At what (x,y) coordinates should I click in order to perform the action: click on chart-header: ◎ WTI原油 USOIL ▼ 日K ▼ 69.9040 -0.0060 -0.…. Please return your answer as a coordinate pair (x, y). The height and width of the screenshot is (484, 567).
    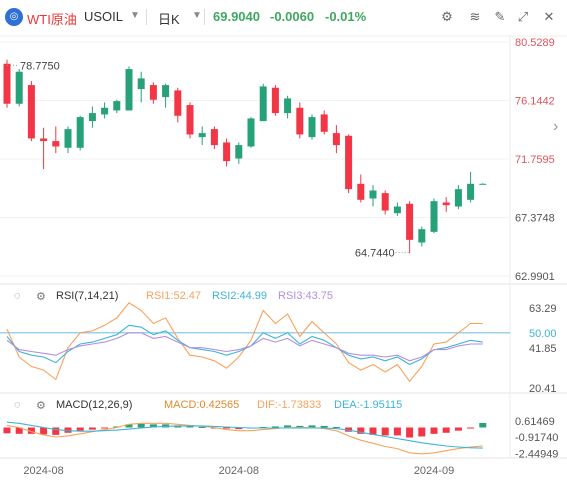
    Looking at the image, I should click on (283, 17).